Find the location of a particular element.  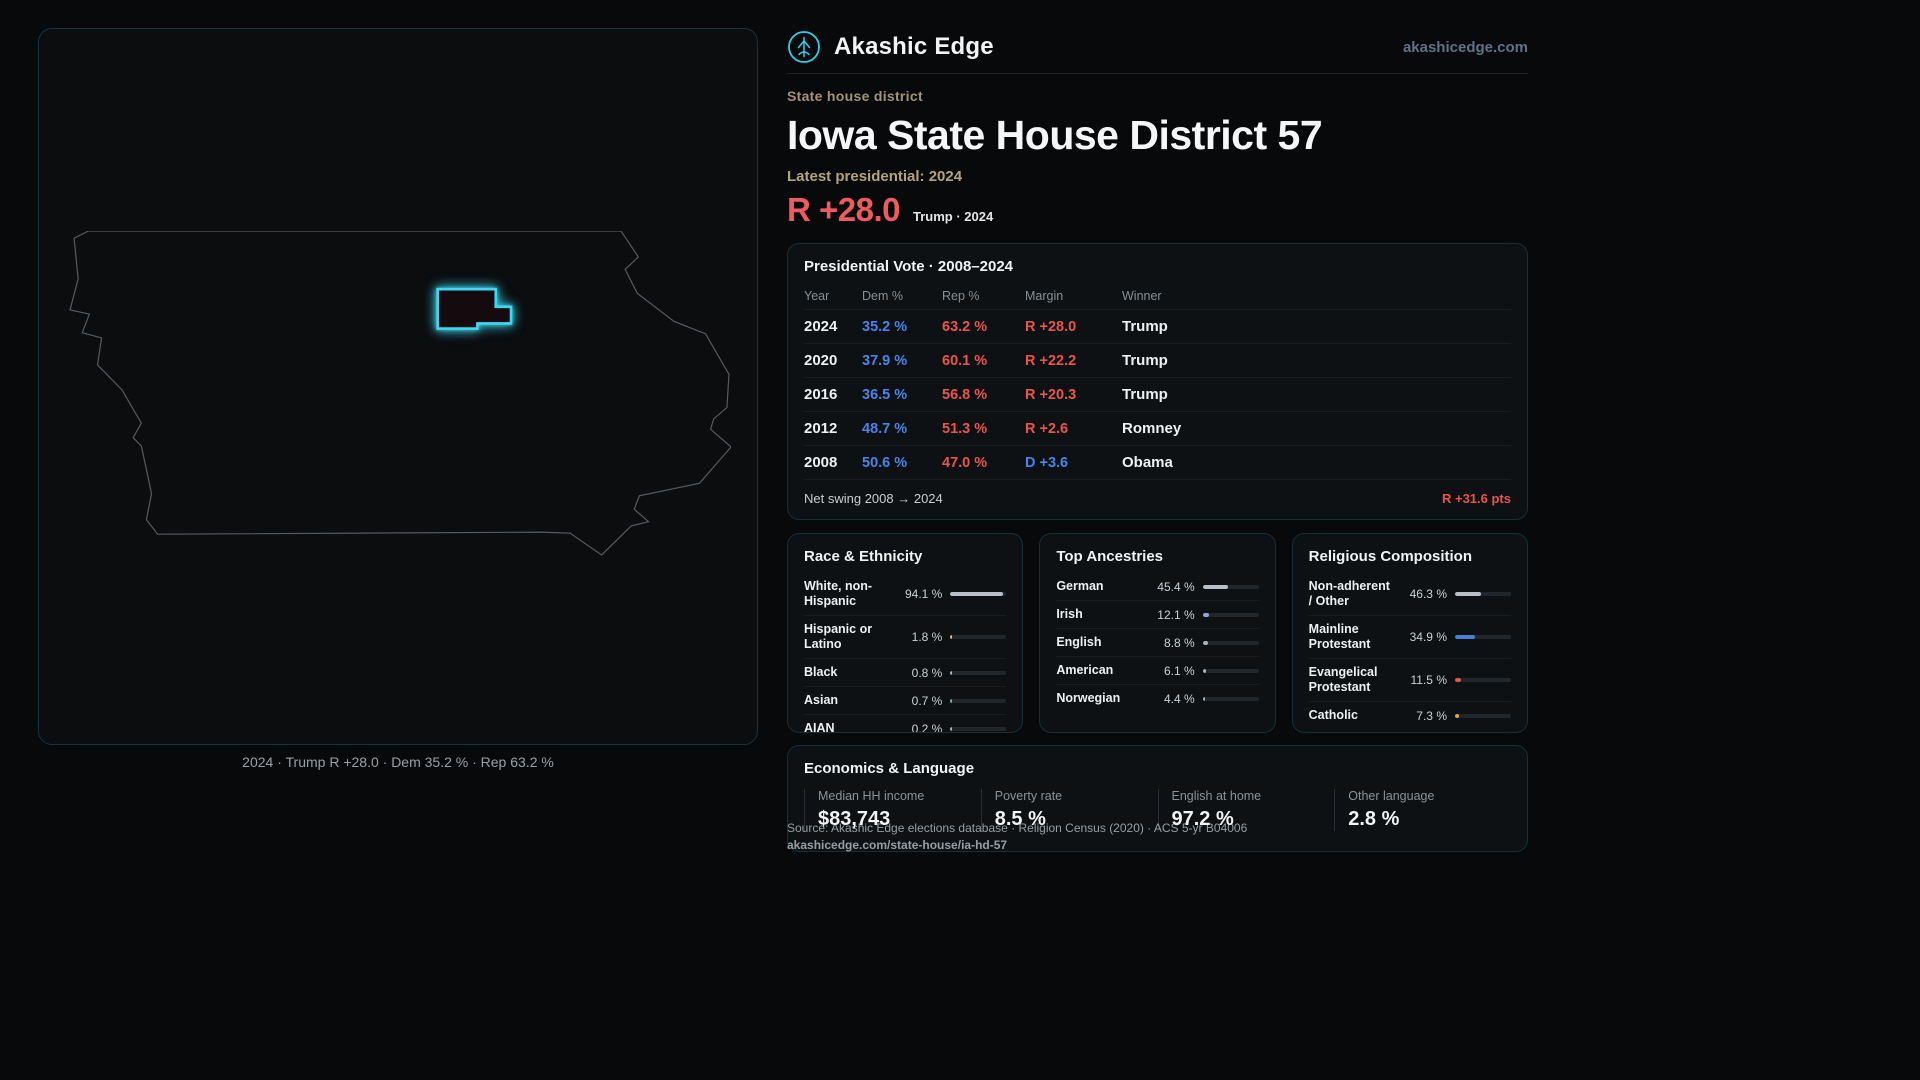

headline-margin-detail: Trump · 2024 is located at coordinates (953, 216).